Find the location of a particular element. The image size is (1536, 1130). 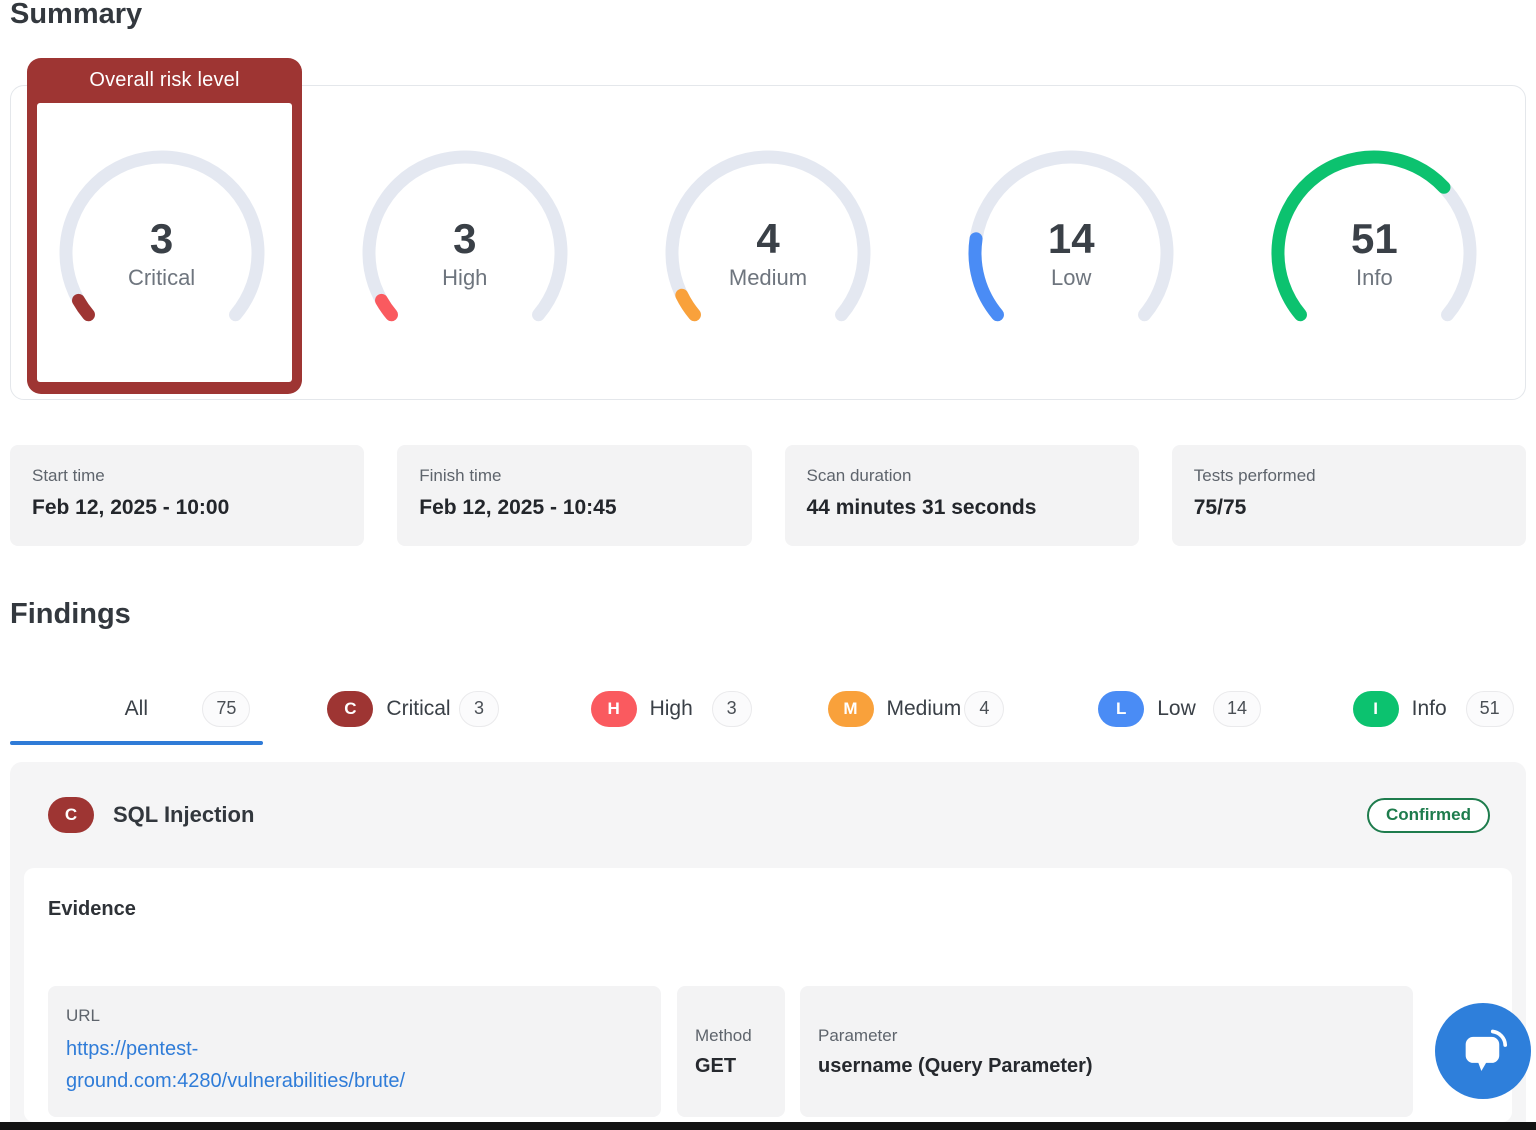

gauge-cell-low: 14 Low is located at coordinates (1071, 242).